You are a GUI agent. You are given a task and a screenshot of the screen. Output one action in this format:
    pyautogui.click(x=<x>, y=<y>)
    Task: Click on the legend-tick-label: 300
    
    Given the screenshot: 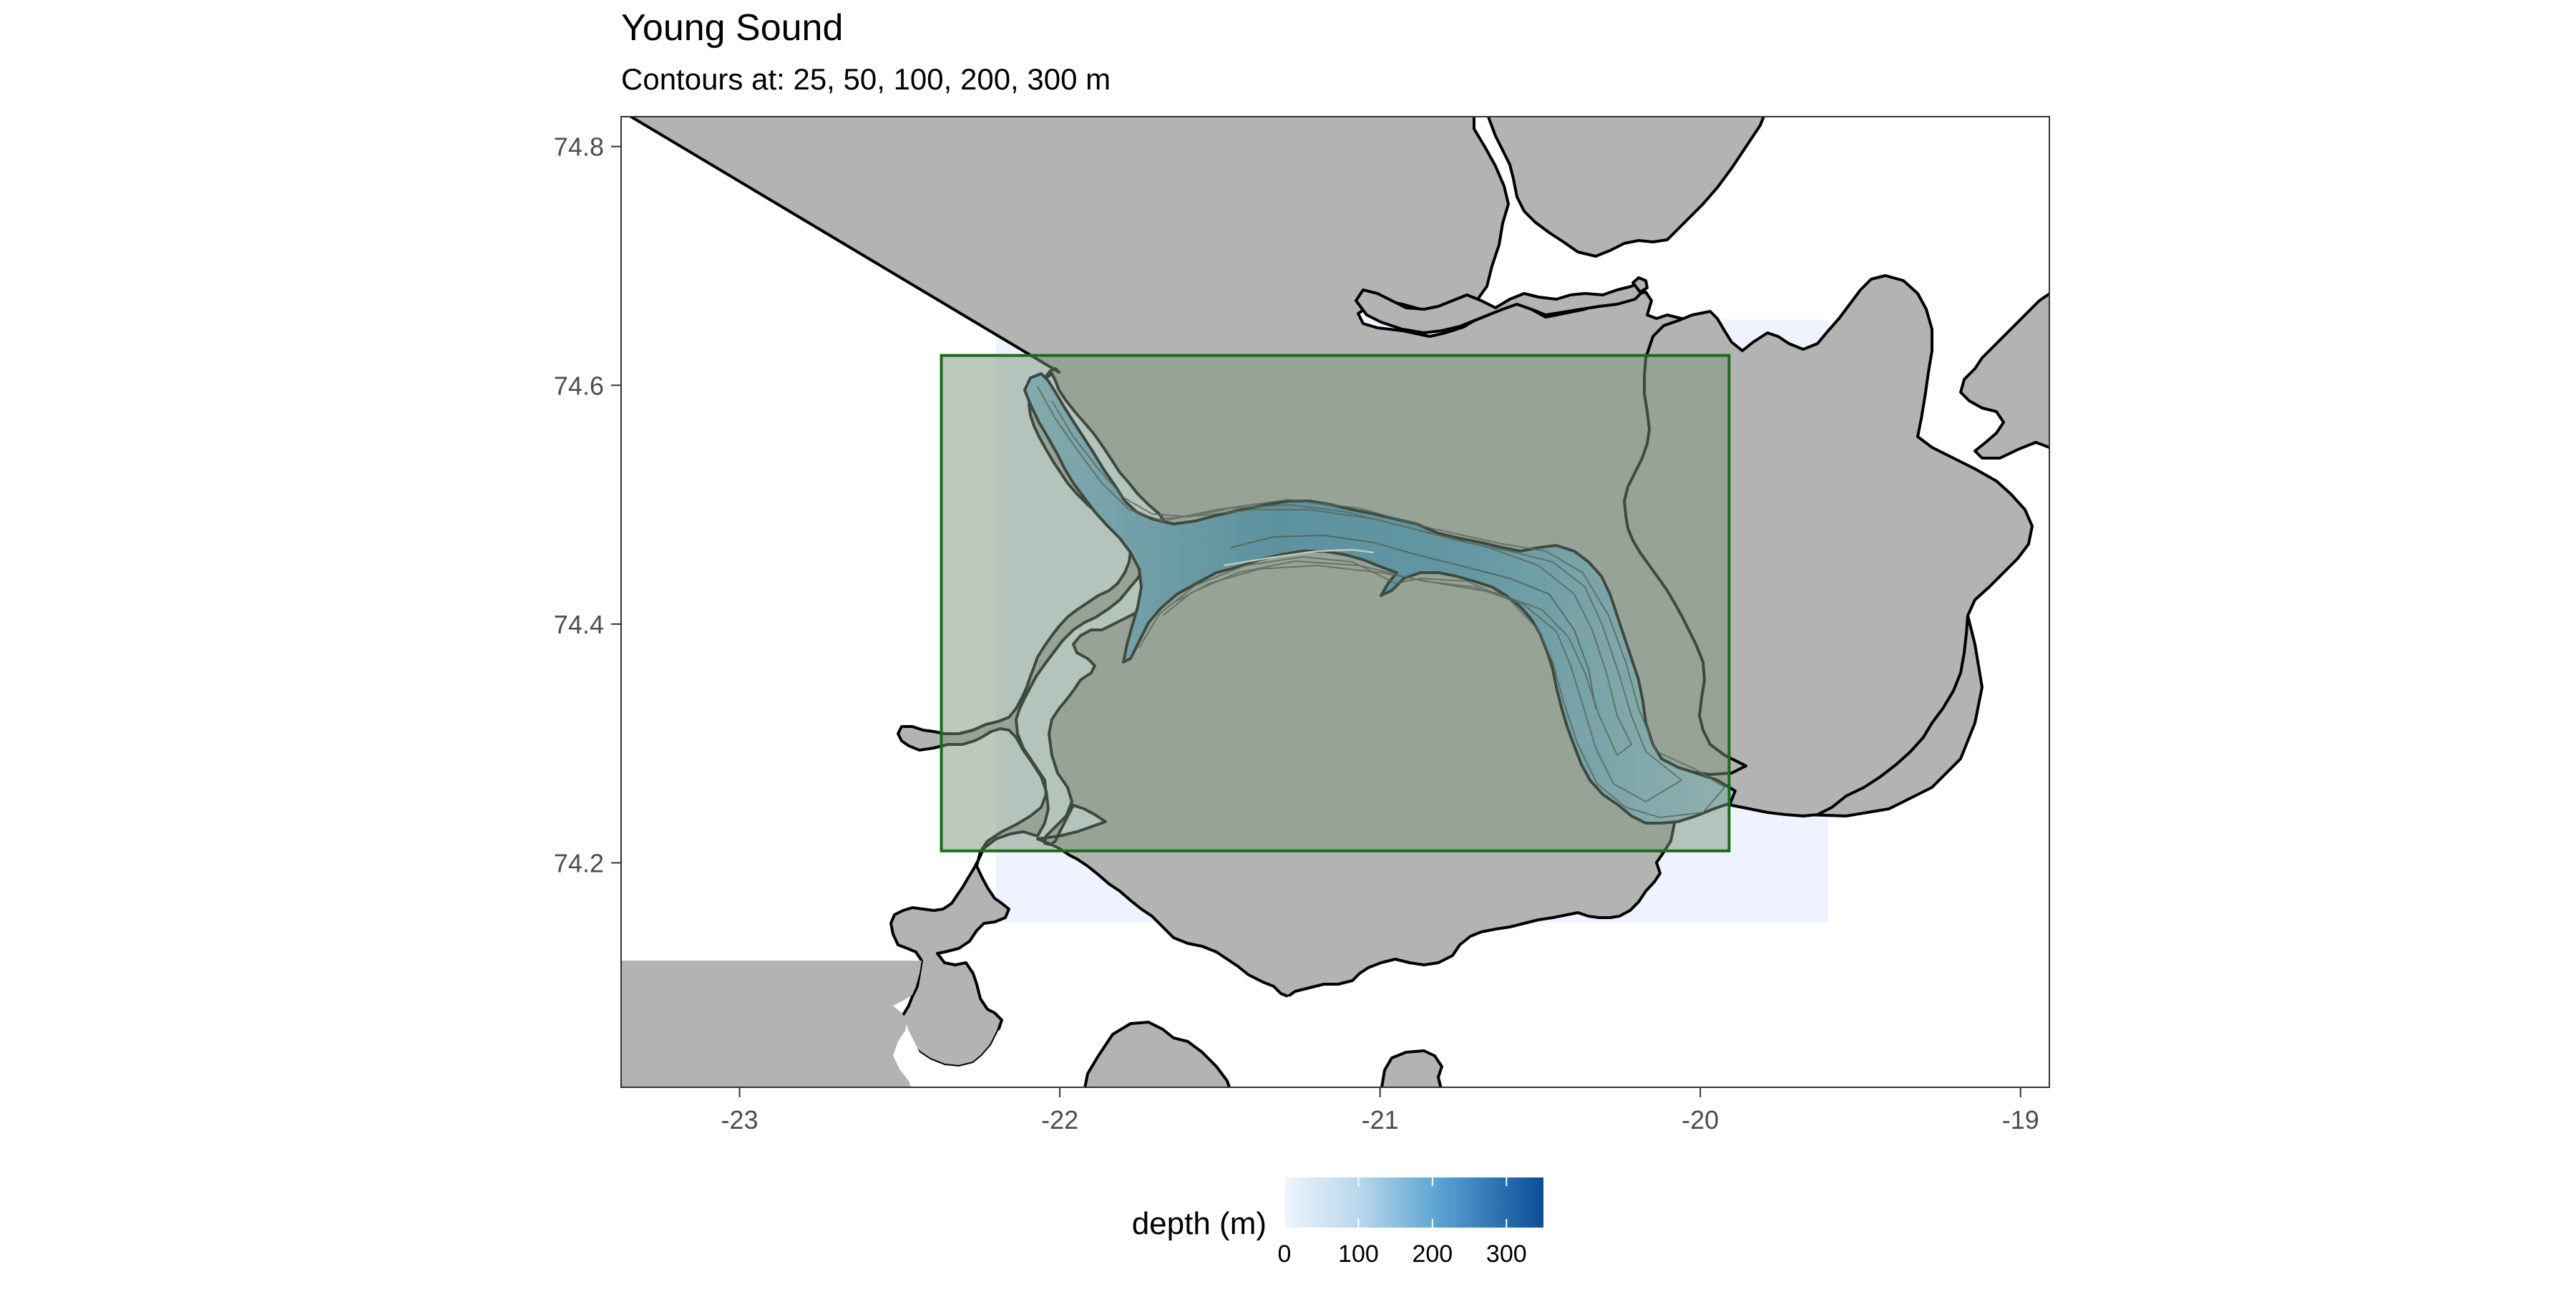 What is the action you would take?
    pyautogui.click(x=1506, y=1254)
    